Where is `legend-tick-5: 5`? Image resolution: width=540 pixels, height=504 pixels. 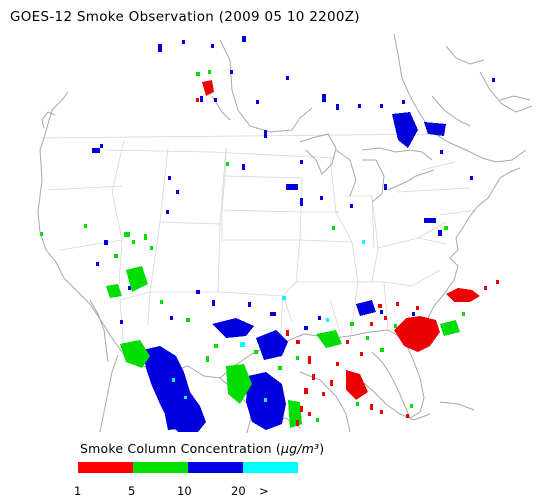 legend-tick-5: 5 is located at coordinates (132, 491).